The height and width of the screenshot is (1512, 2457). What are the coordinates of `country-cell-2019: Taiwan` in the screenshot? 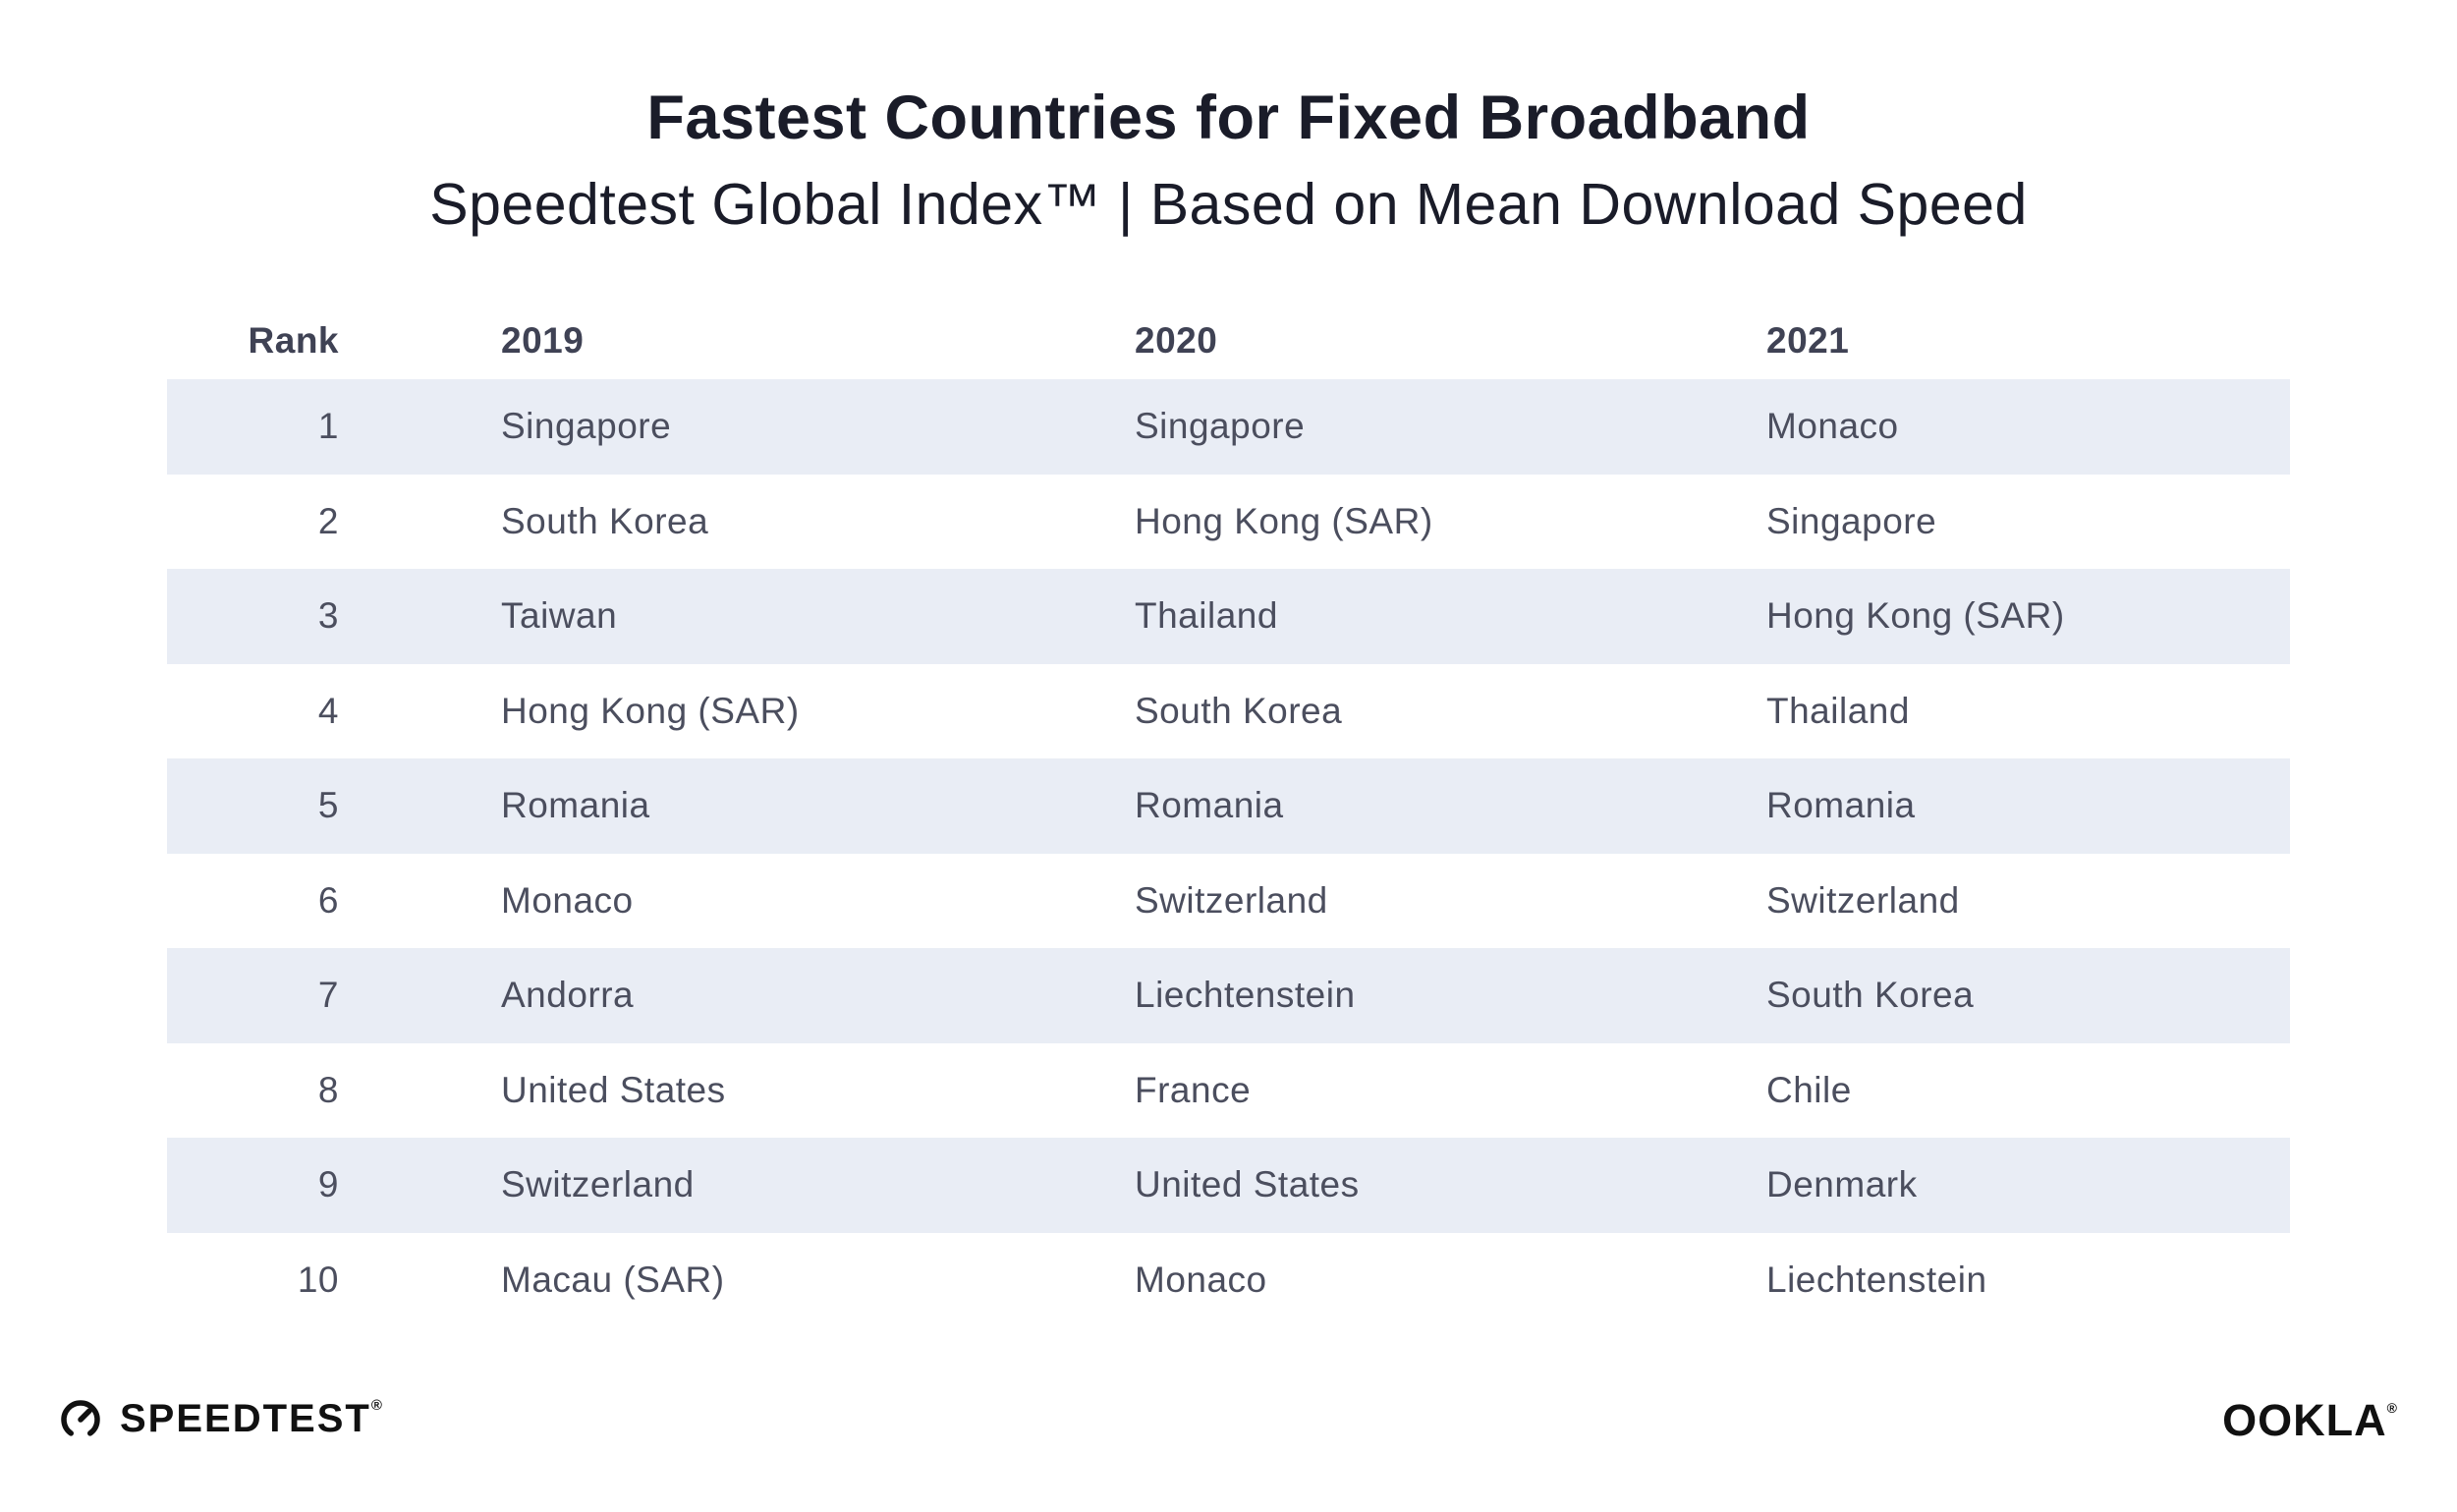 It's located at (559, 616).